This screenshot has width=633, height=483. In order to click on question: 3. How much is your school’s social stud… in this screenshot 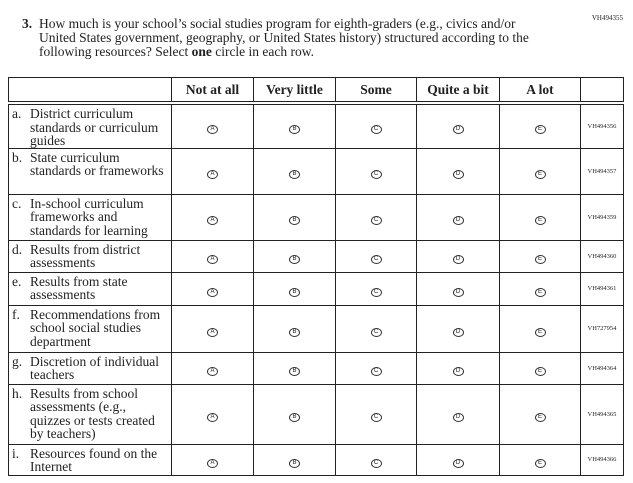, I will do `click(282, 37)`.